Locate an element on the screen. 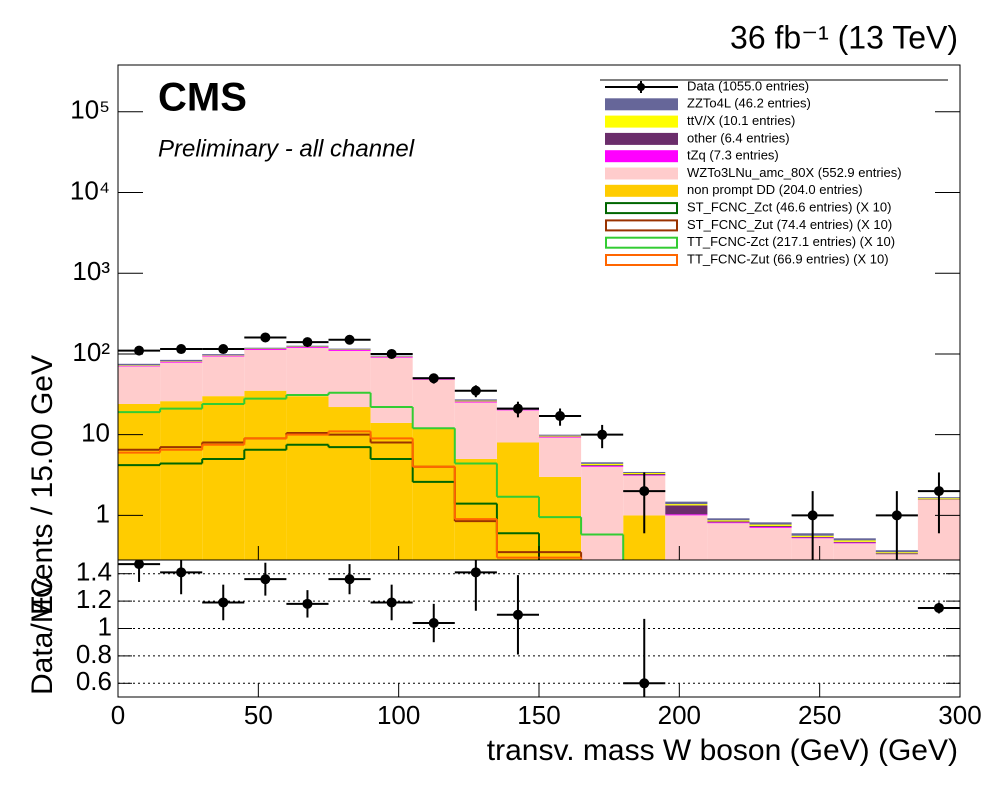 This screenshot has width=1000, height=800. y-tick-label: 0.6 is located at coordinates (94, 681).